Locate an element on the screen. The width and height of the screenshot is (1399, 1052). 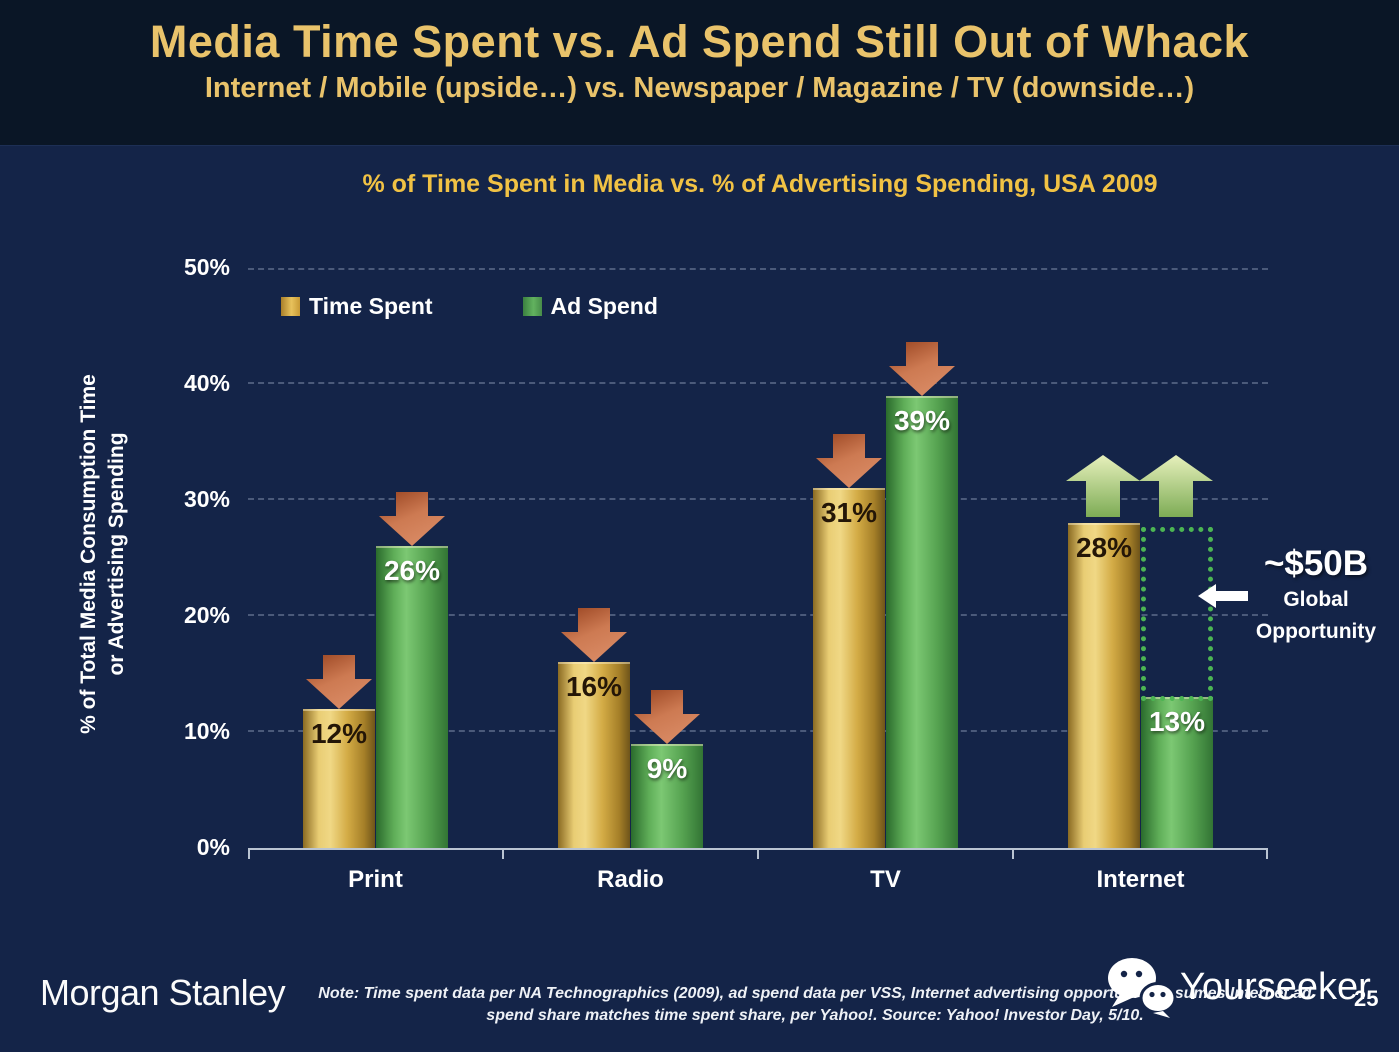
bar-print-ad-spend: 26% is located at coordinates (412, 697).